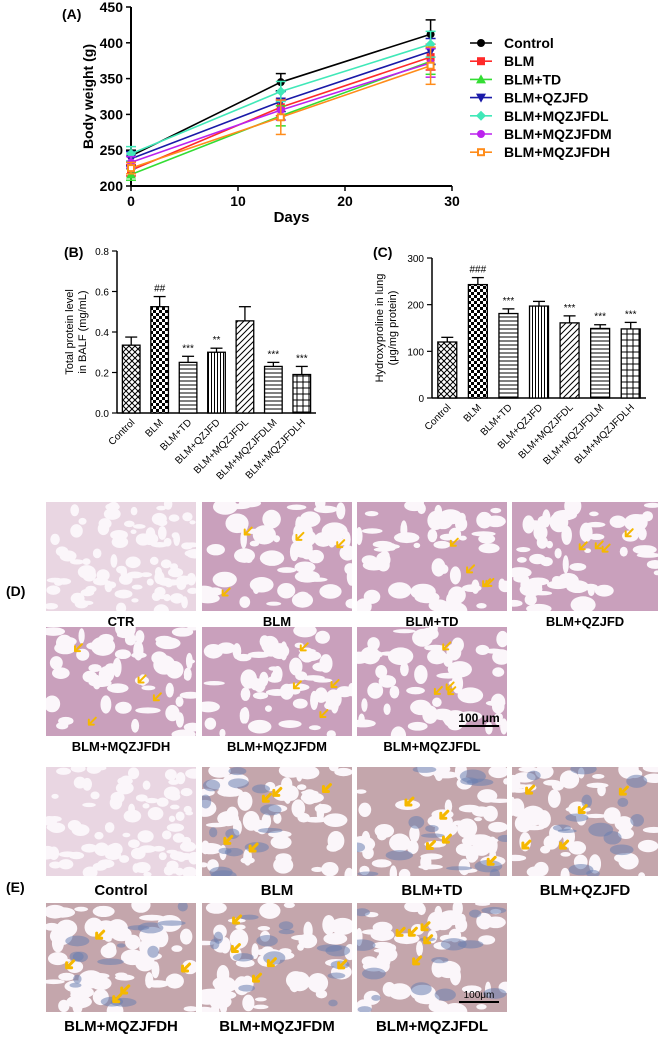 This screenshot has width=660, height=1037. What do you see at coordinates (478, 718) in the screenshot?
I see `scale-bar-label: 100 μm` at bounding box center [478, 718].